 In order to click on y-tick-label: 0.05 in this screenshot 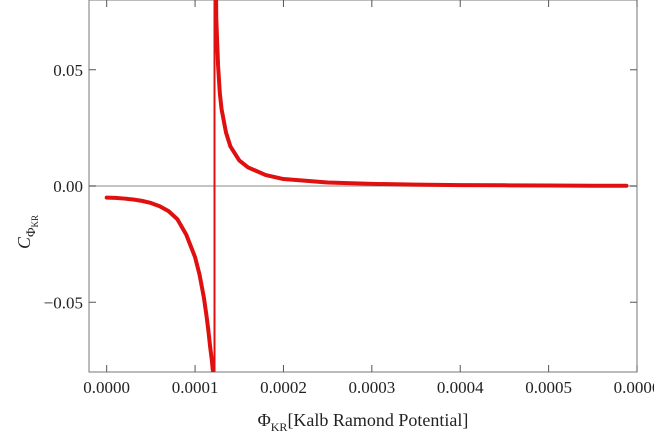, I will do `click(68, 70)`.